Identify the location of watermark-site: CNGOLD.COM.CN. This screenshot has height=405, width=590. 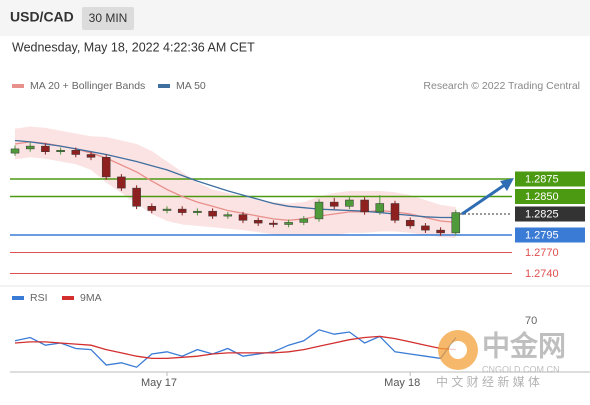
(521, 369).